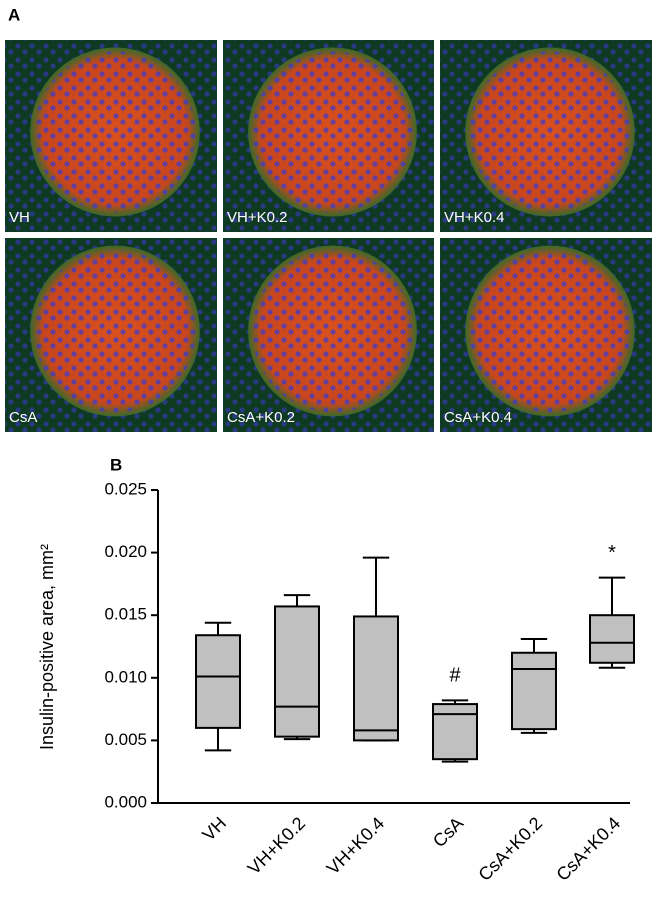 This screenshot has width=660, height=903. What do you see at coordinates (510, 849) in the screenshot?
I see `x-tick-label: CsA+K0.2` at bounding box center [510, 849].